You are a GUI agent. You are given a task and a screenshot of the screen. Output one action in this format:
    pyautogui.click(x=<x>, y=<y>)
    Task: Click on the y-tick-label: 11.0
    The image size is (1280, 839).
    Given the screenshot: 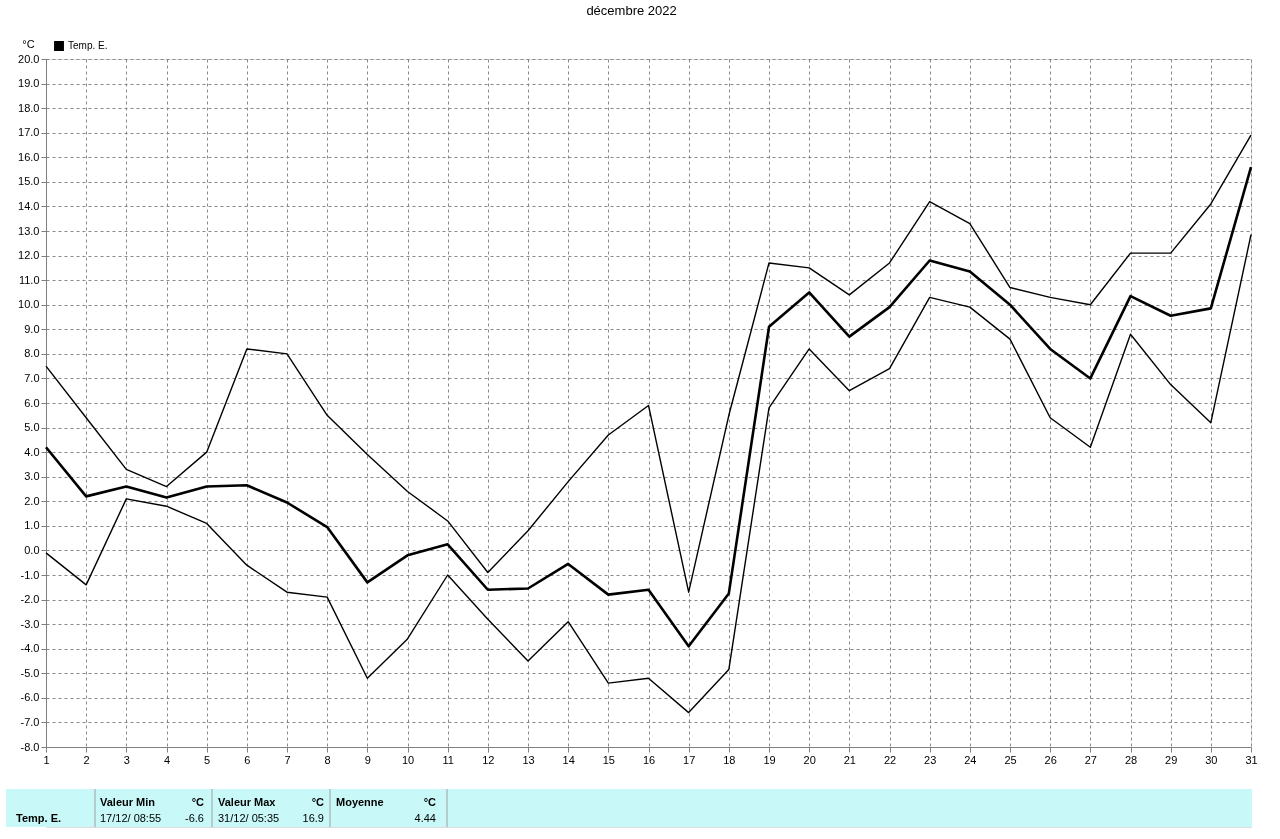 What is the action you would take?
    pyautogui.click(x=29, y=279)
    